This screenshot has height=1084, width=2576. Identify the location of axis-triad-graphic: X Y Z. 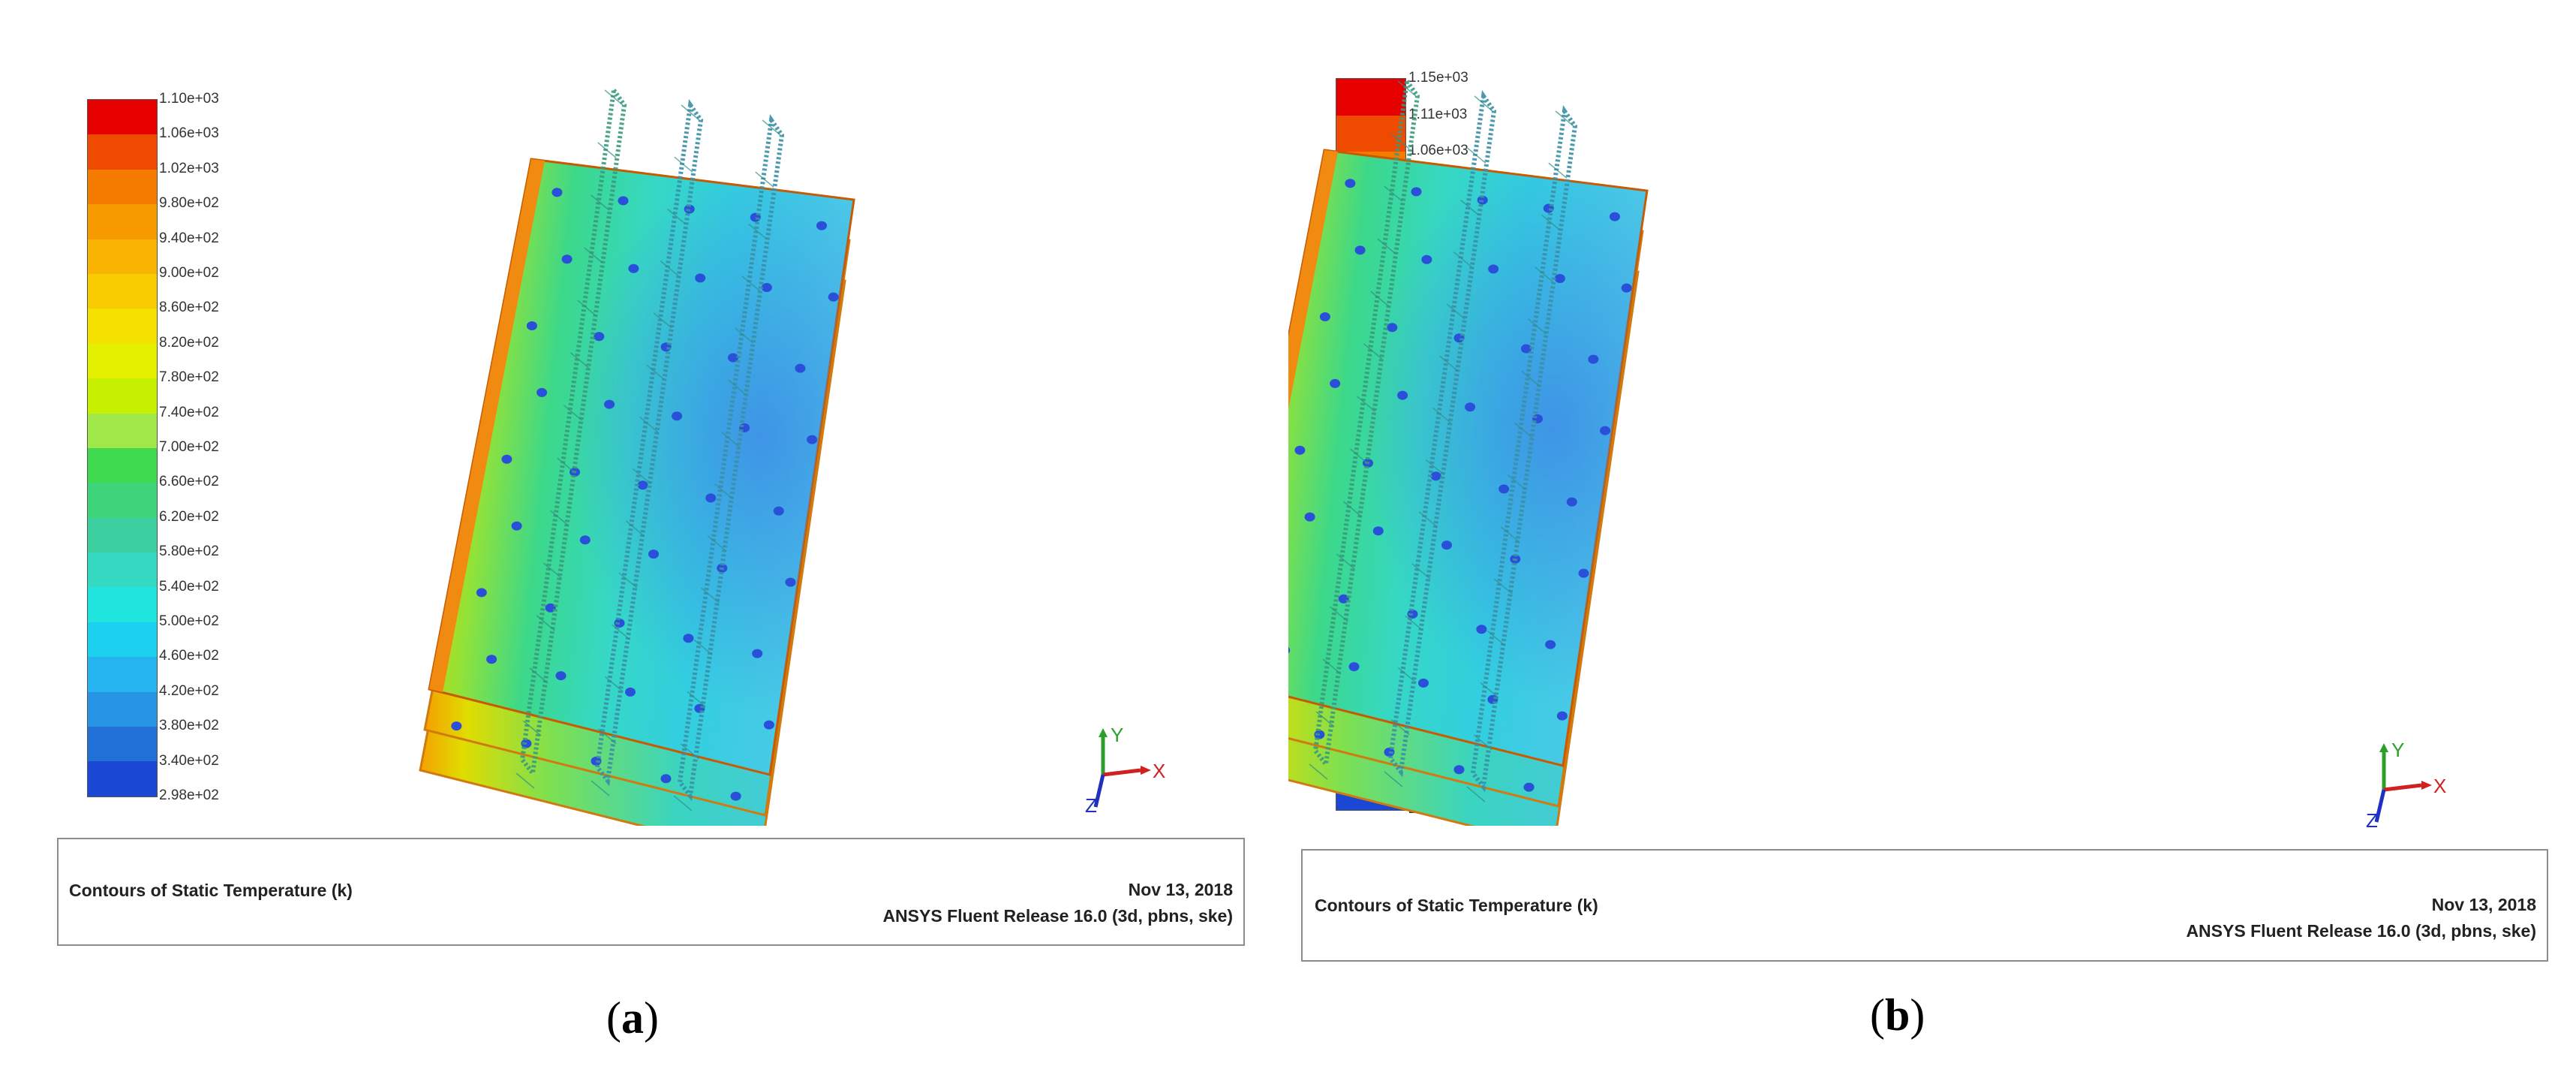
(2406, 785).